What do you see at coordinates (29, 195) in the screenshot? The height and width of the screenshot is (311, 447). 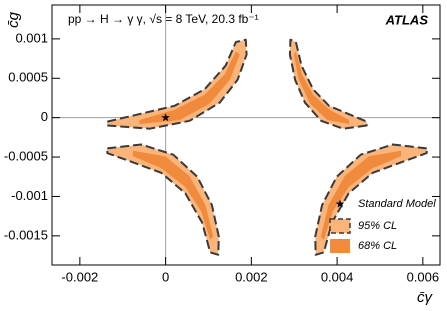 I see `y-tick-label: -0.001` at bounding box center [29, 195].